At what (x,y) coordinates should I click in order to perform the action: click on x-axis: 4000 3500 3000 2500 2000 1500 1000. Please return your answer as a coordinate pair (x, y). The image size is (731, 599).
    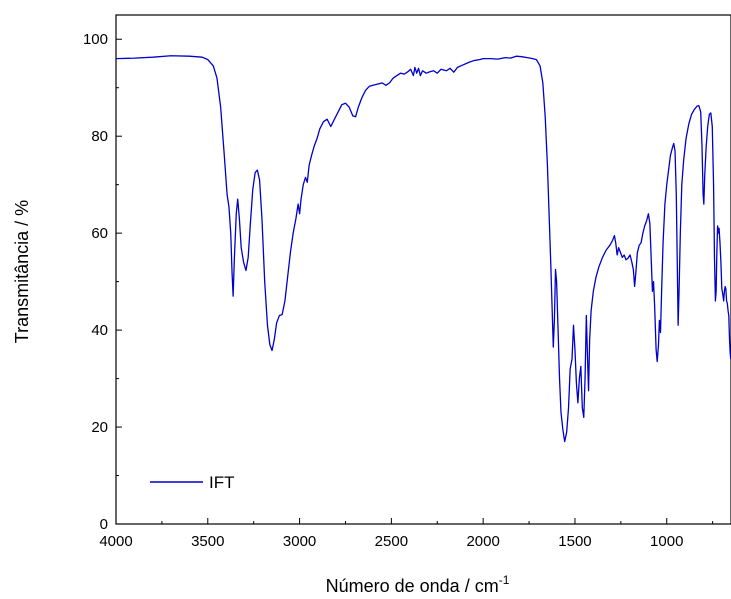
    Looking at the image, I should click on (406, 534).